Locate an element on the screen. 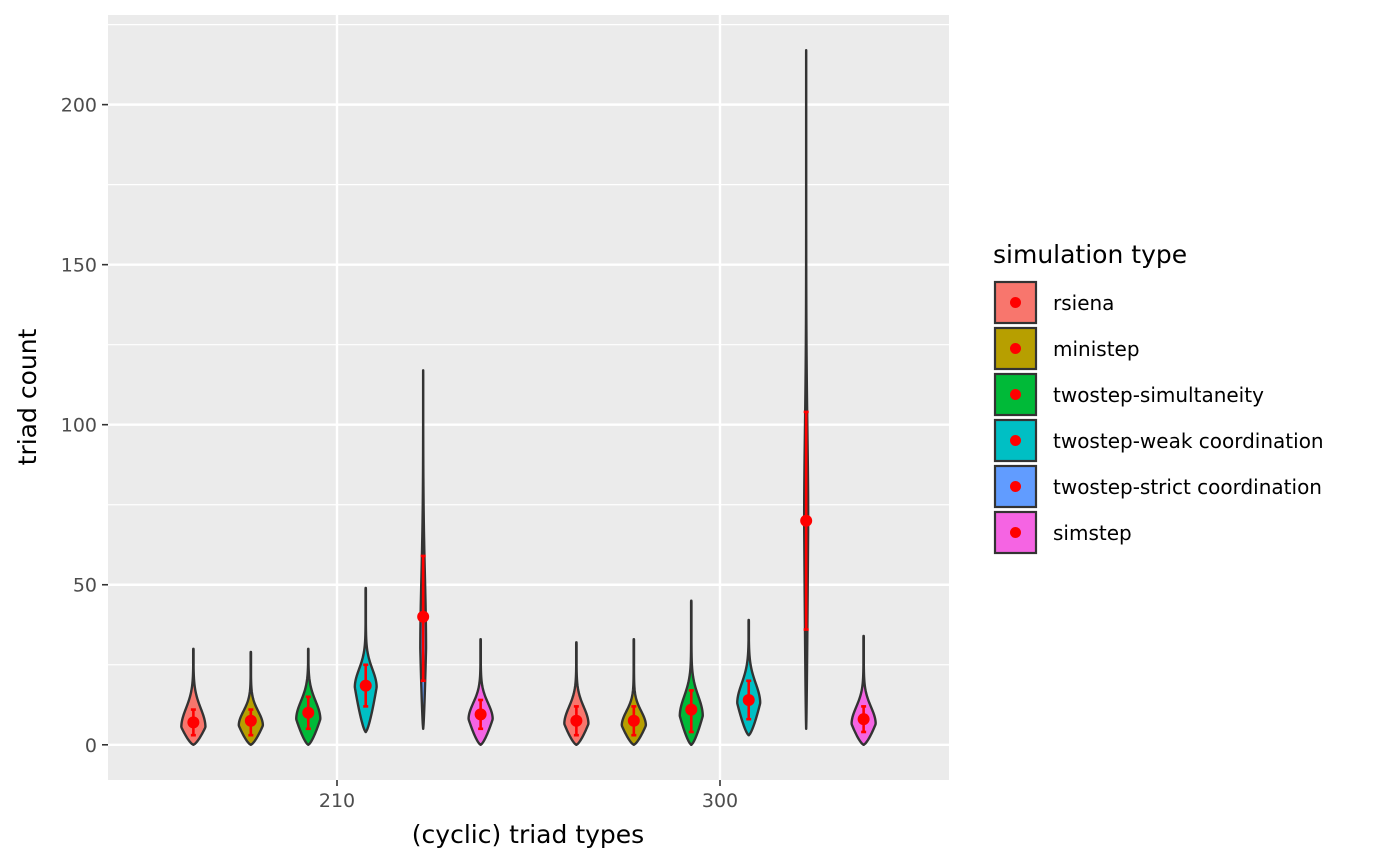 Image resolution: width=1400 pixels, height=865 pixels. x-axis: 210 300 is located at coordinates (528, 796).